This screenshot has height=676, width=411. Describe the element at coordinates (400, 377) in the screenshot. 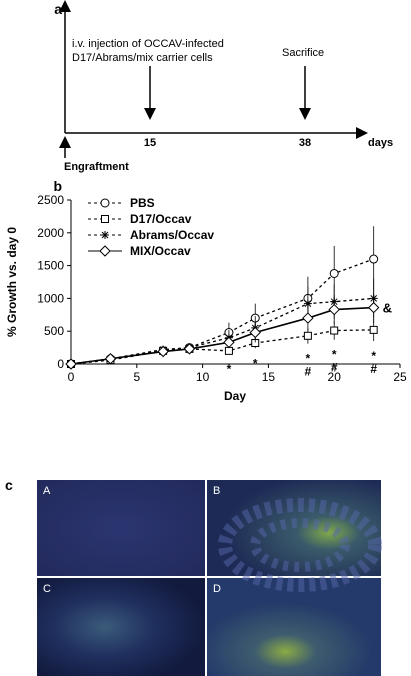

I see `x-tick-label: 25` at that location.